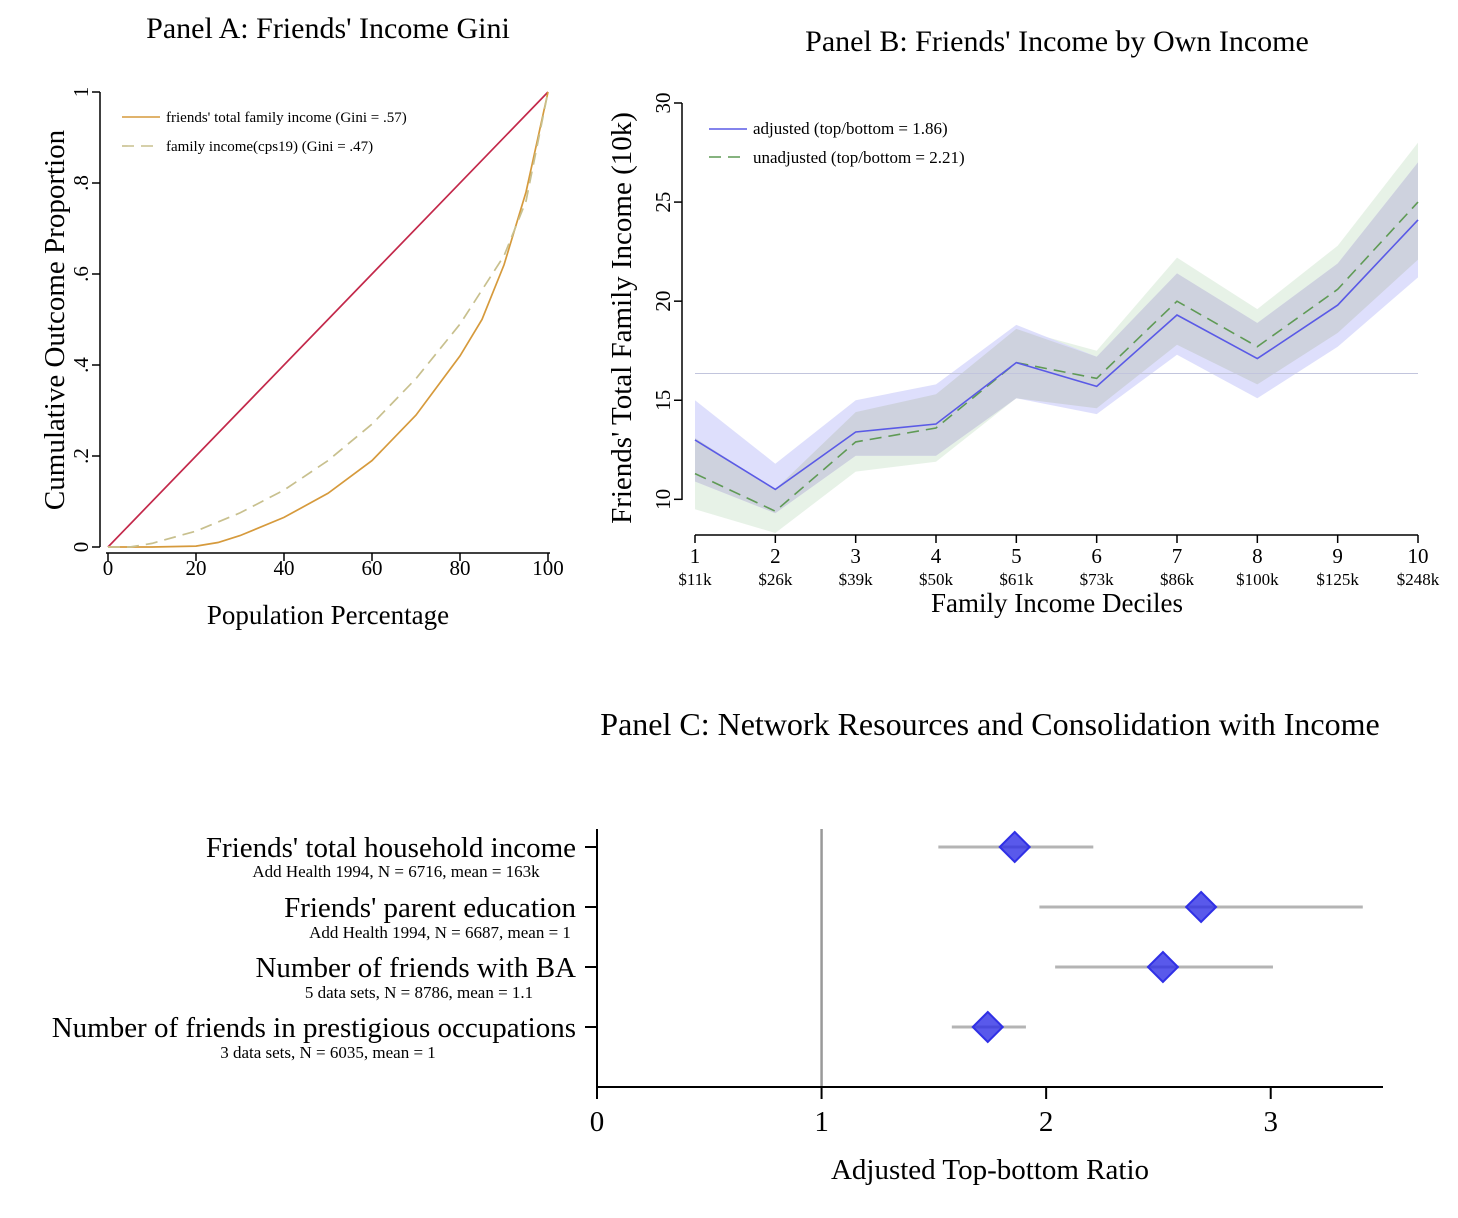 This screenshot has height=1218, width=1458. What do you see at coordinates (269, 147) in the screenshot?
I see `legend-label-cps-income: family income(cps19) (Gini = .47)` at bounding box center [269, 147].